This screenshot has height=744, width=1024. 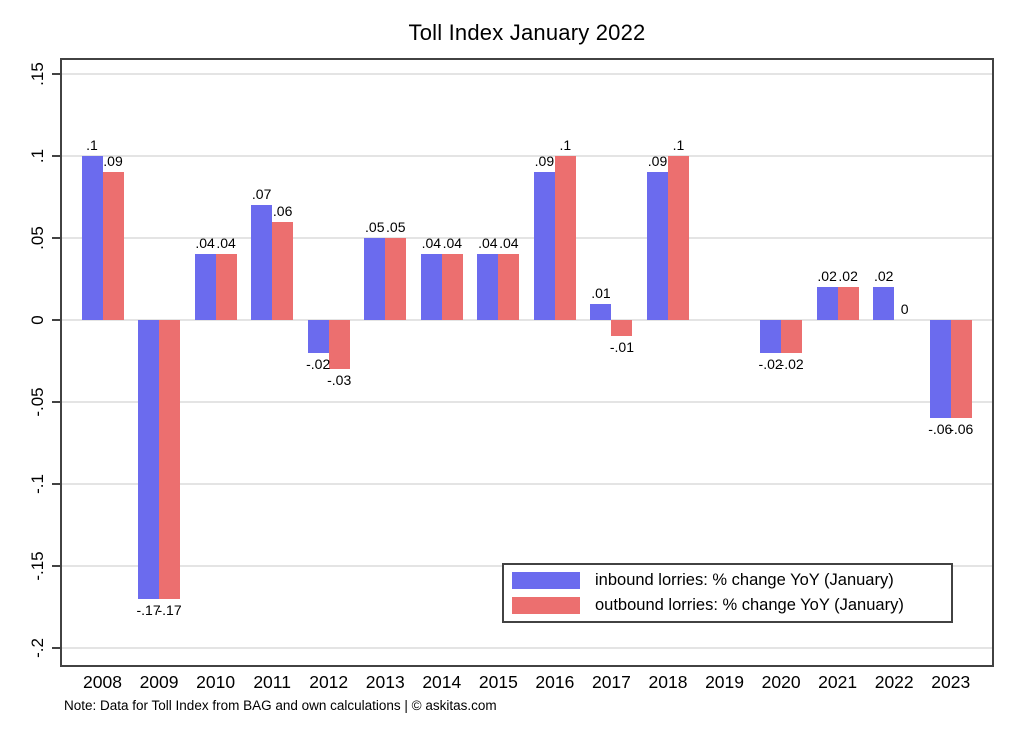 What do you see at coordinates (883, 276) in the screenshot?
I see `inbound-label-2022: .02` at bounding box center [883, 276].